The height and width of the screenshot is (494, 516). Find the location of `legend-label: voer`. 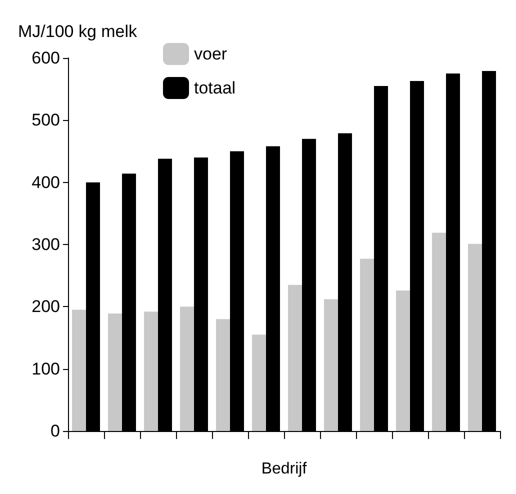

legend-label: voer is located at coordinates (211, 54).